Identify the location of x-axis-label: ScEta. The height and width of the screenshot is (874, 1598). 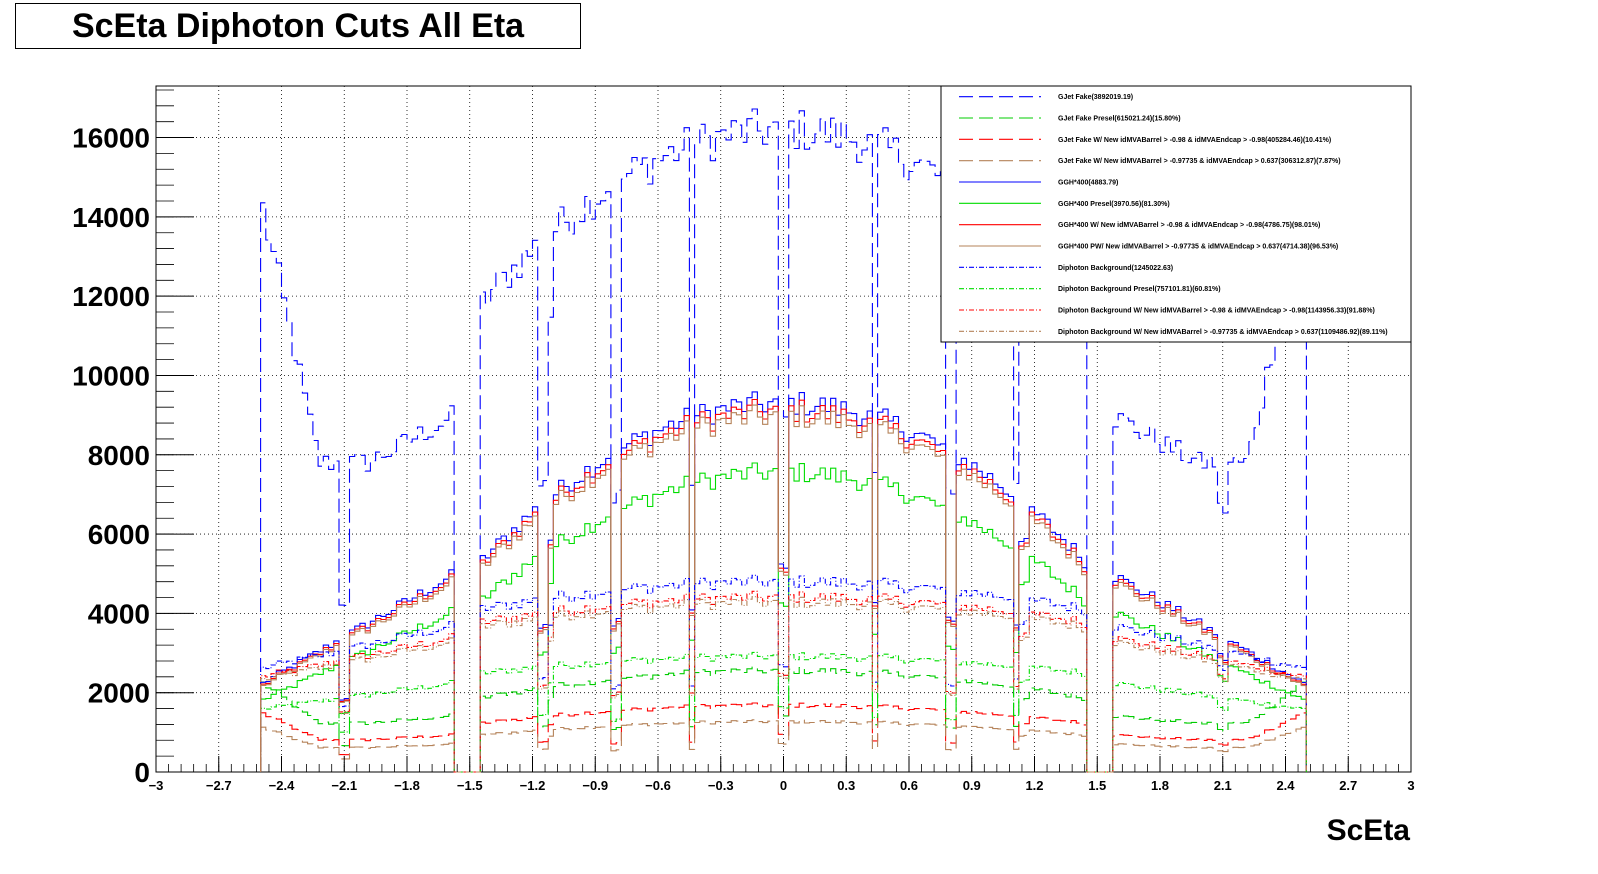
(1369, 830).